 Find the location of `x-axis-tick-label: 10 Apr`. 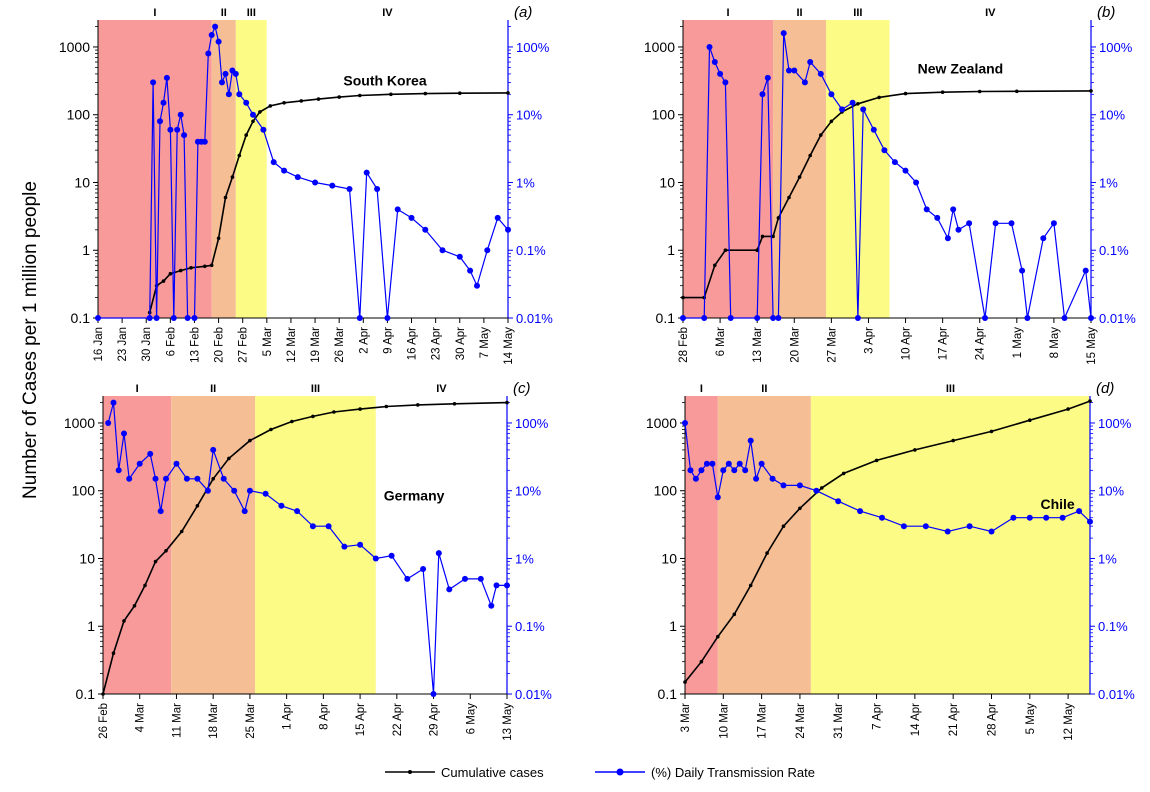

x-axis-tick-label: 10 Apr is located at coordinates (907, 343).